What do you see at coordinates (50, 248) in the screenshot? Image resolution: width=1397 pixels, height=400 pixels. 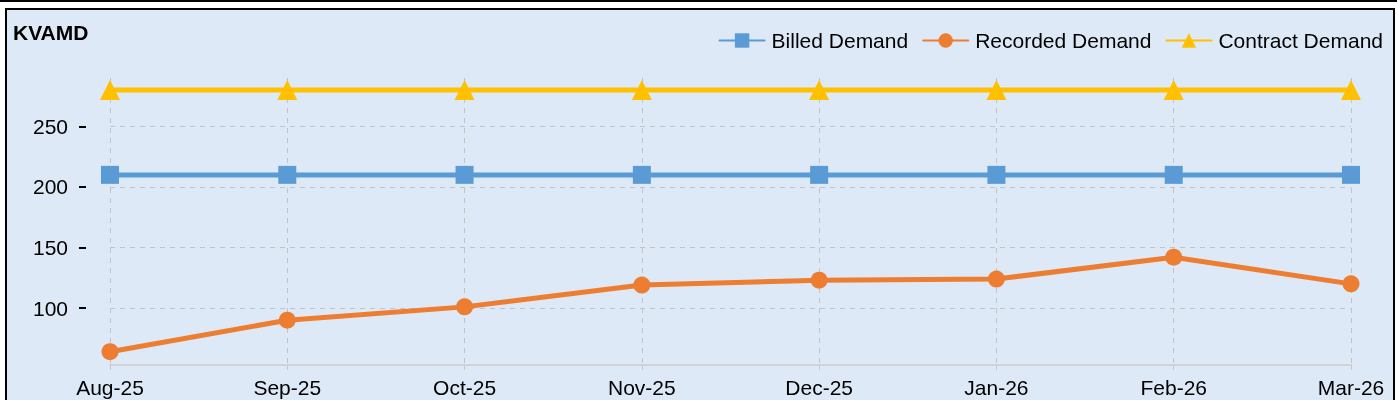 I see `y-tick-label: 150` at bounding box center [50, 248].